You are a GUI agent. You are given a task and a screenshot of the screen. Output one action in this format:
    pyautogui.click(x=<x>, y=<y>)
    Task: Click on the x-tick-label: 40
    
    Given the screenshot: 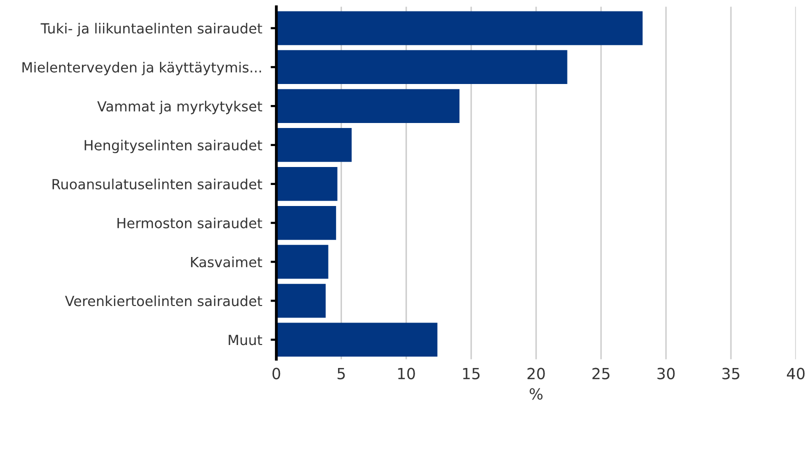 What is the action you would take?
    pyautogui.click(x=795, y=374)
    